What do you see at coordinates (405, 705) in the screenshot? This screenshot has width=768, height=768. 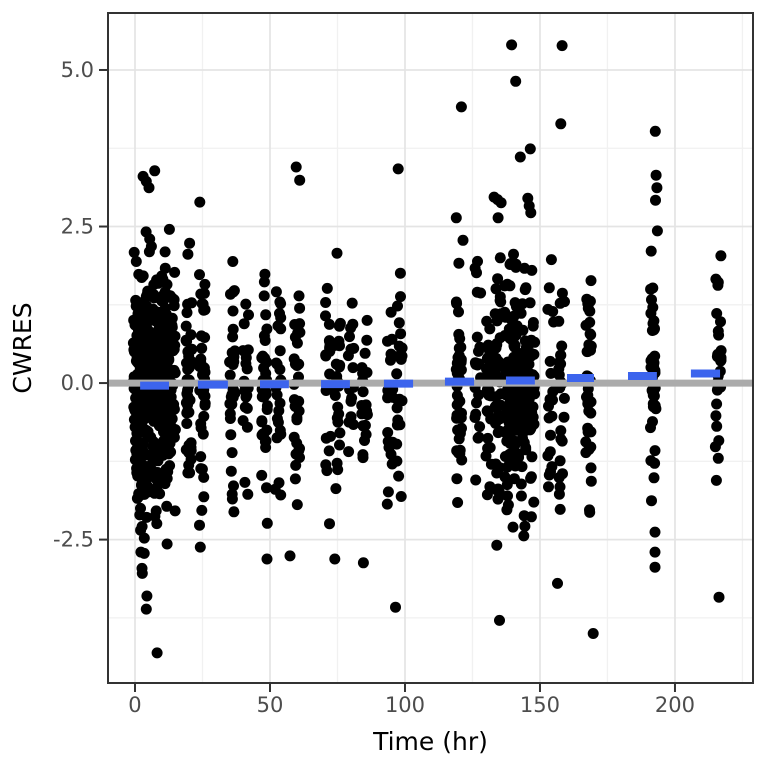 I see `x-tick-label: 100` at bounding box center [405, 705].